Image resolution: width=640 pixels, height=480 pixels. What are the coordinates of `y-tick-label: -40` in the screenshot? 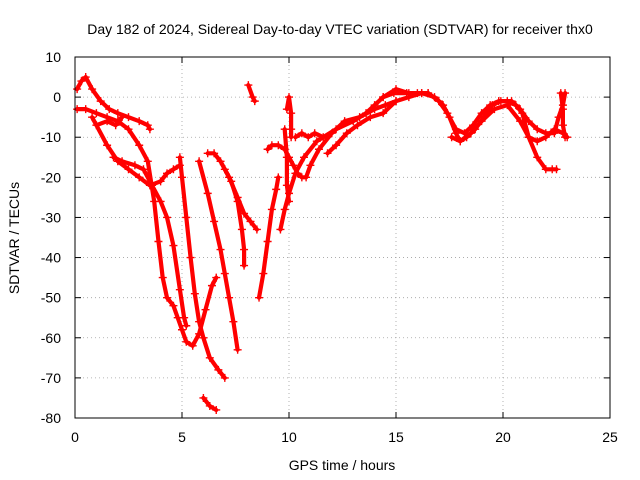 It's located at (51, 258).